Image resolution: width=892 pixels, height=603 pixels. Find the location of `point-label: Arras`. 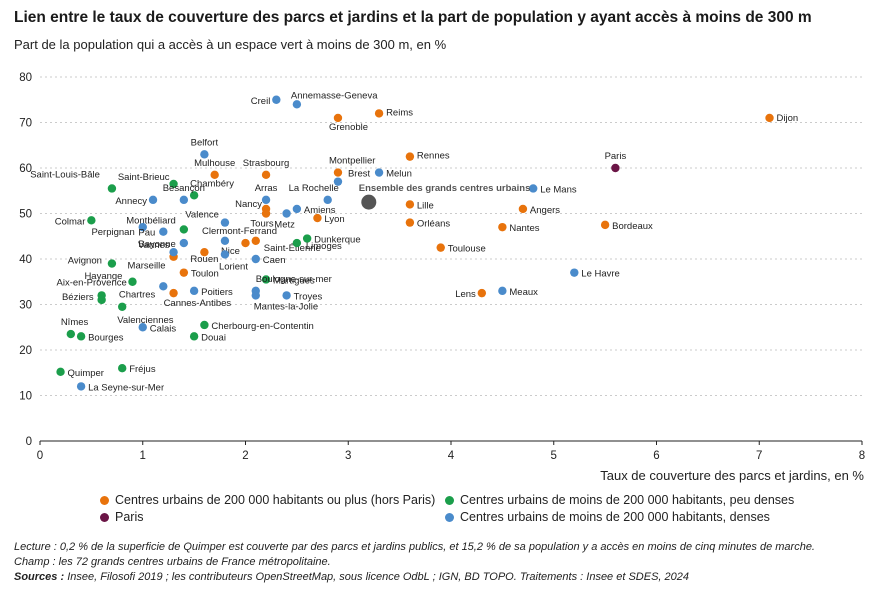

point-label: Arras is located at coordinates (266, 188).